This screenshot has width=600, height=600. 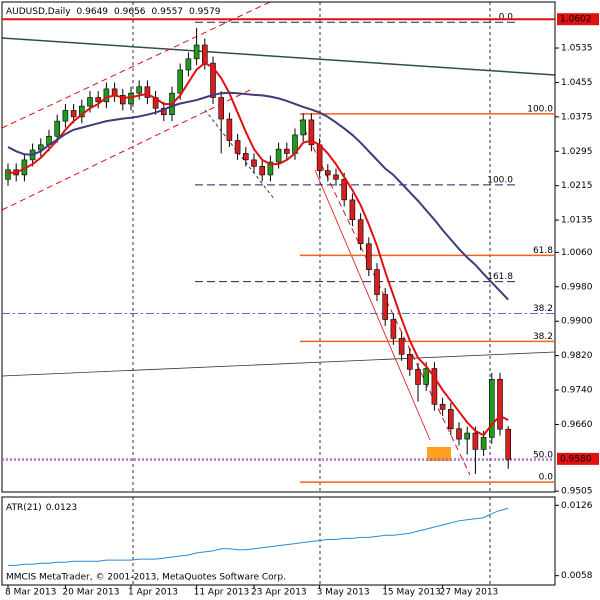 I want to click on y-tick-label: 1.0215, so click(x=577, y=186).